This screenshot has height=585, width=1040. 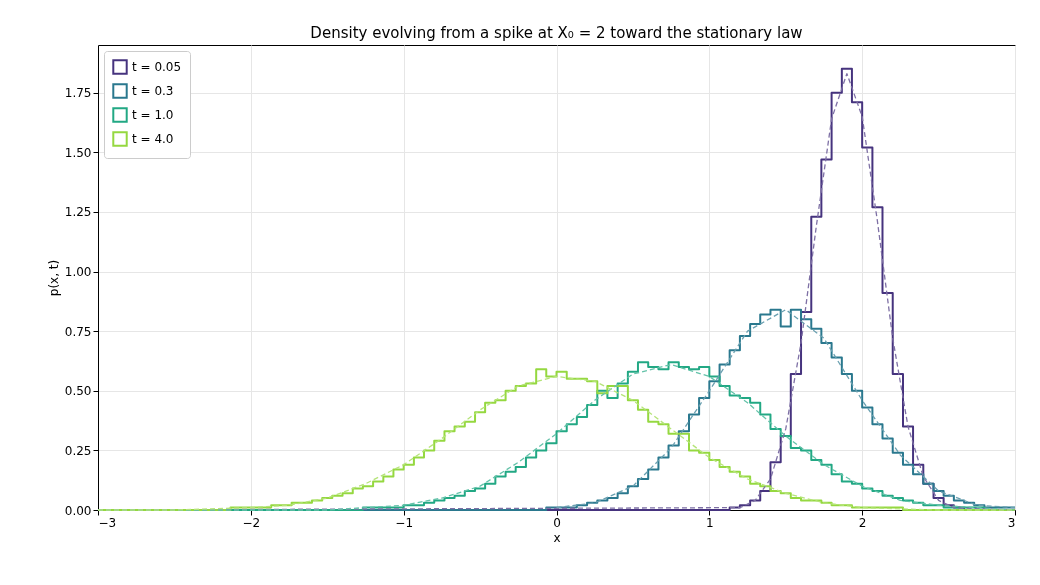 I want to click on y-tick-label: 0.25, so click(x=78, y=450).